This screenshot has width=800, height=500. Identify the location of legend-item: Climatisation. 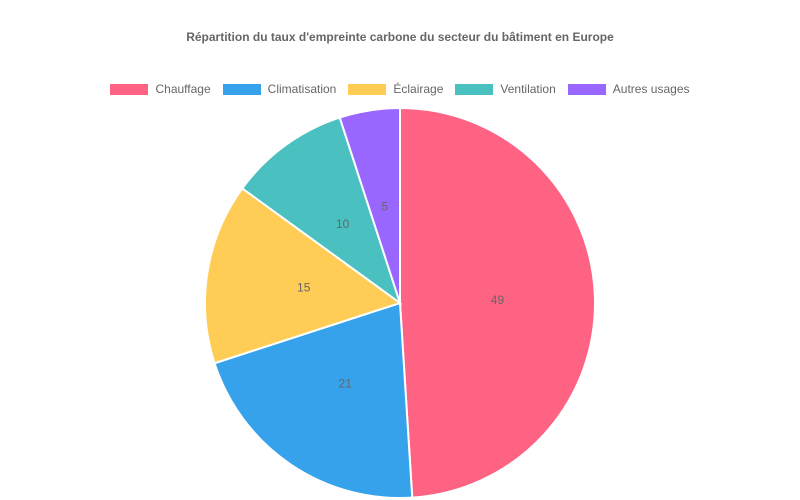
(279, 89).